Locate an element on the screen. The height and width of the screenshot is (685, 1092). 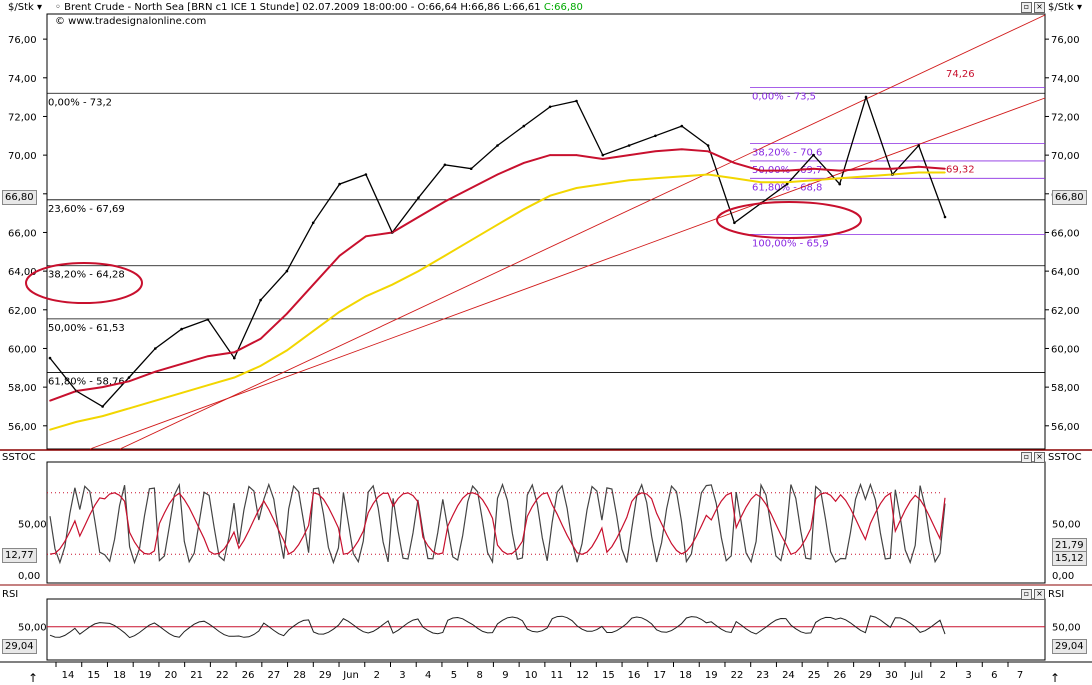
current-price-tag-left: 66,80 is located at coordinates (19, 197).